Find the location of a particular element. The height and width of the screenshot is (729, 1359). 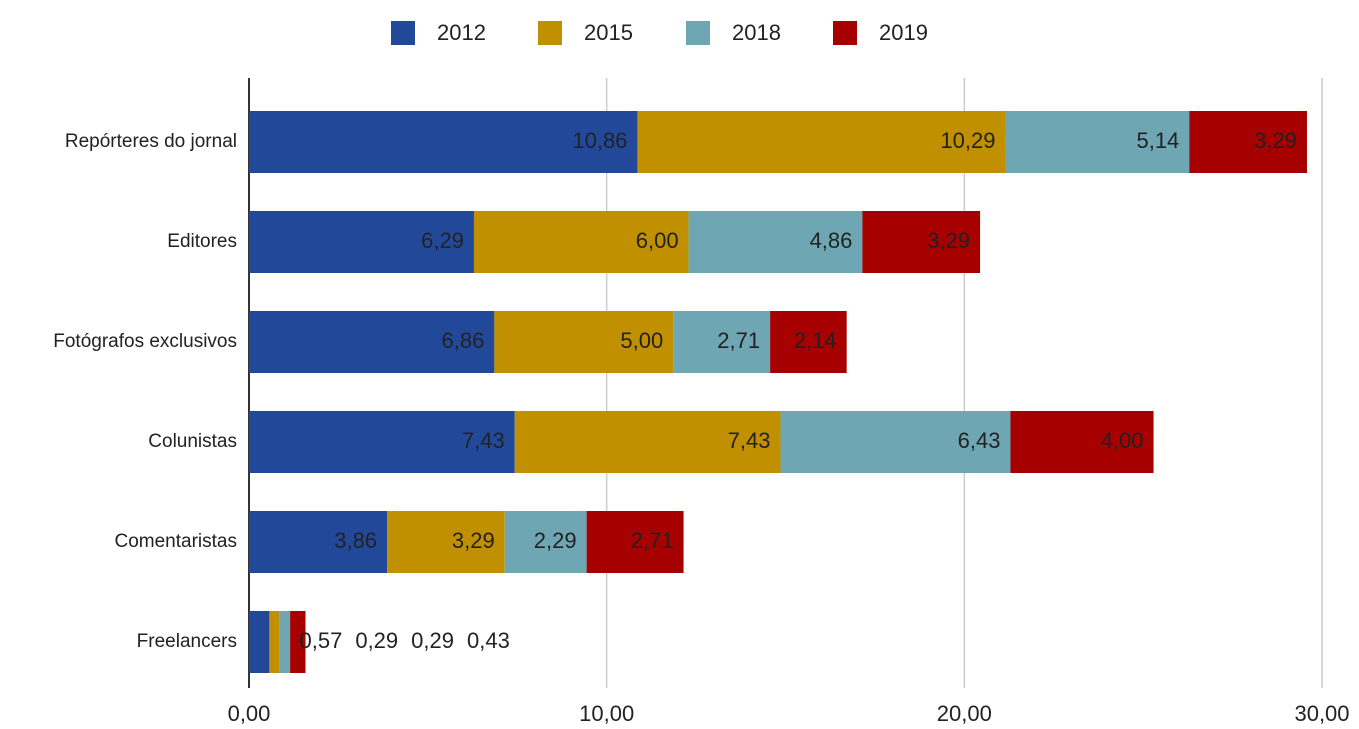

data-label: 10,29 is located at coordinates (967, 140).